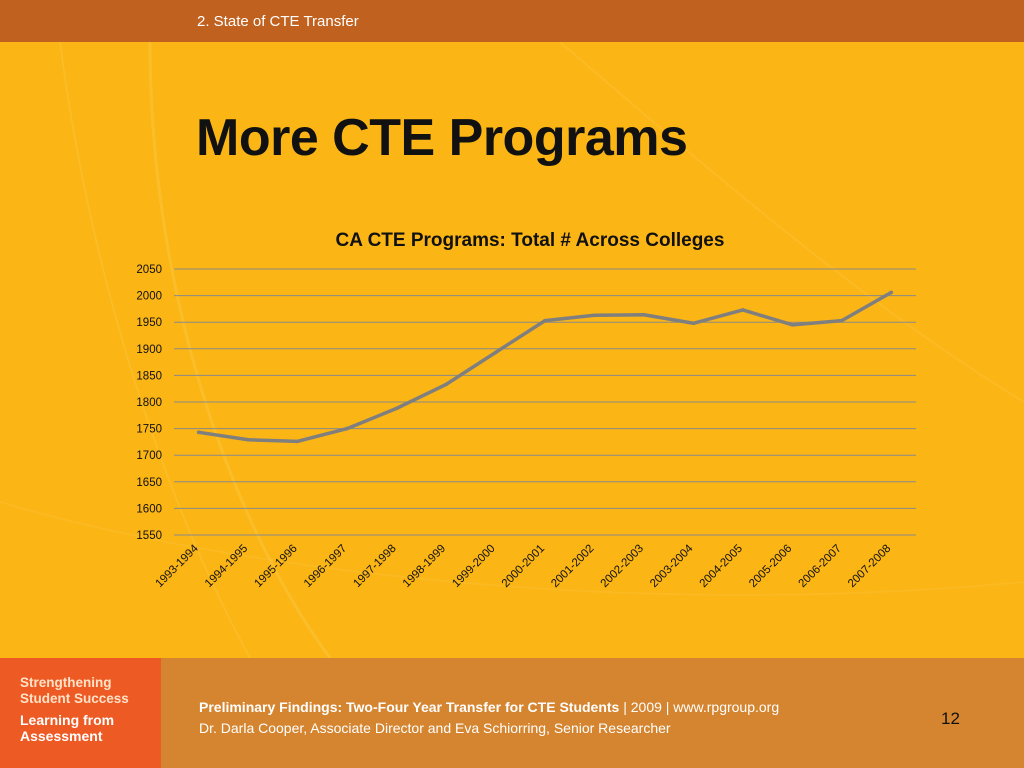 Image resolution: width=1024 pixels, height=768 pixels. What do you see at coordinates (149, 297) in the screenshot?
I see `y-tick-label: 2000` at bounding box center [149, 297].